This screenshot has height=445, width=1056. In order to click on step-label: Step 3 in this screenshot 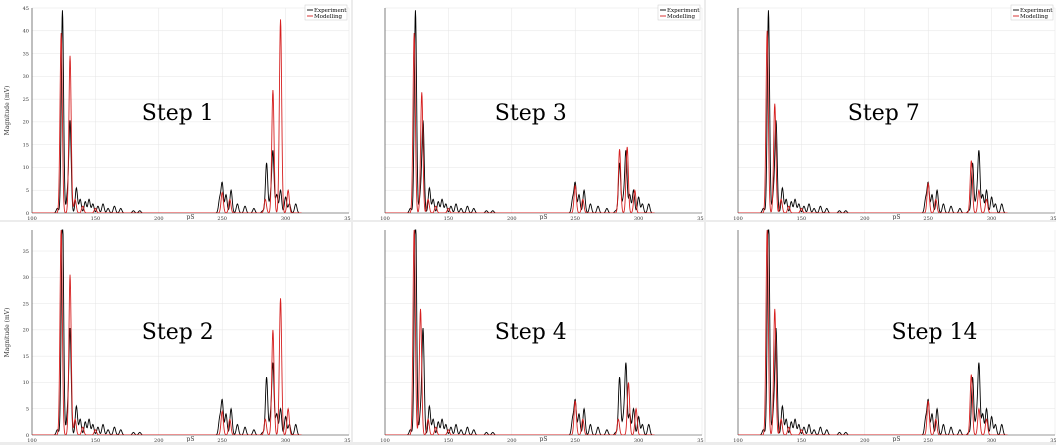, I will do `click(531, 113)`.